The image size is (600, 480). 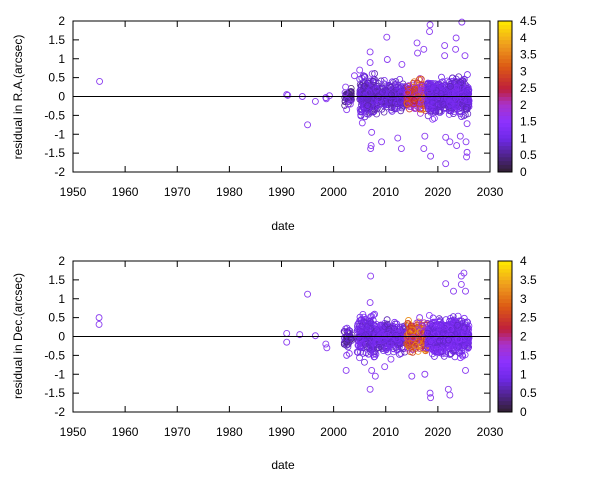 I want to click on colorbar: 0 0.5 1 1.5 2 2.5 3 3.5 4, so click(x=517, y=336).